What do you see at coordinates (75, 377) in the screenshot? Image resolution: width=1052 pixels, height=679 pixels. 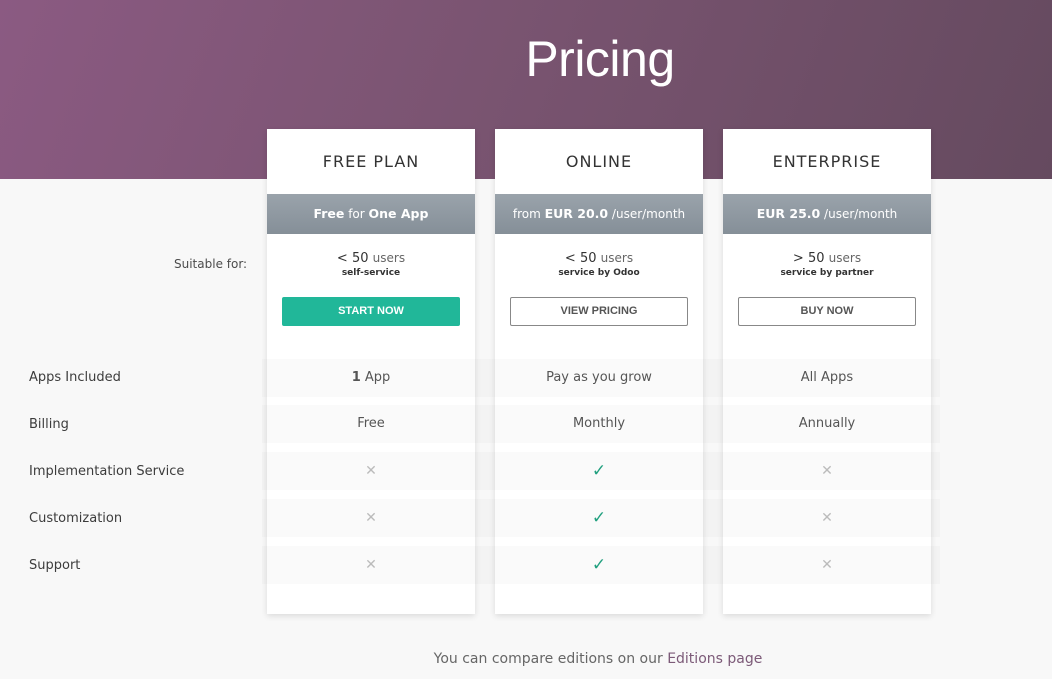 I see `feature-label: Apps Included` at bounding box center [75, 377].